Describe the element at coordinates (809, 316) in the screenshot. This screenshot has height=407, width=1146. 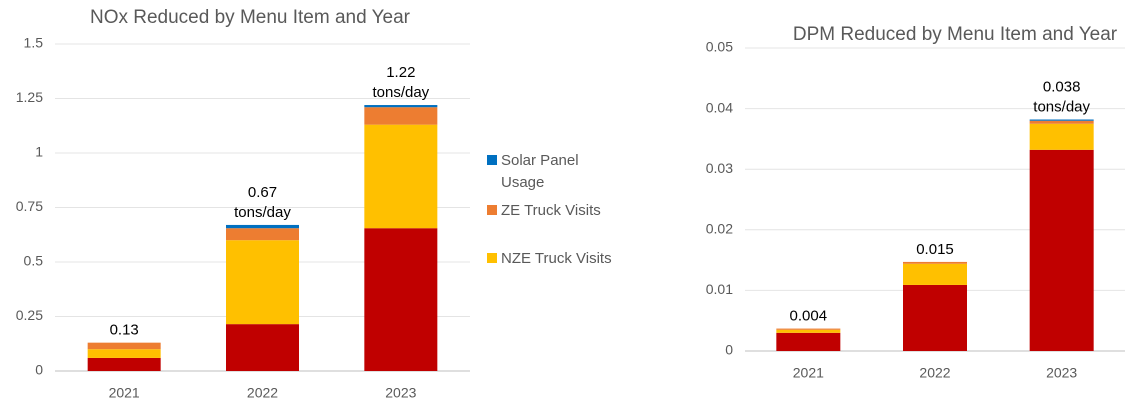
I see `total-label: 0.004` at that location.